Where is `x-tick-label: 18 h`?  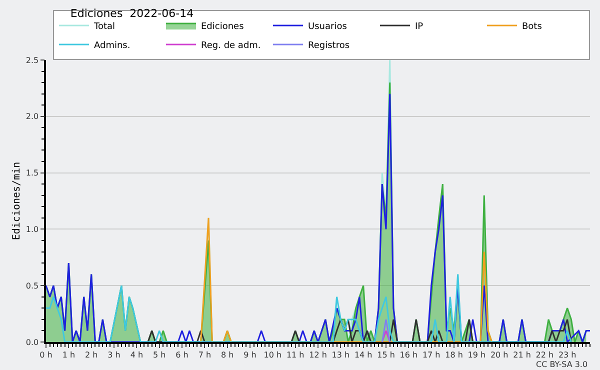
x-tick-label: 18 h is located at coordinates (454, 355).